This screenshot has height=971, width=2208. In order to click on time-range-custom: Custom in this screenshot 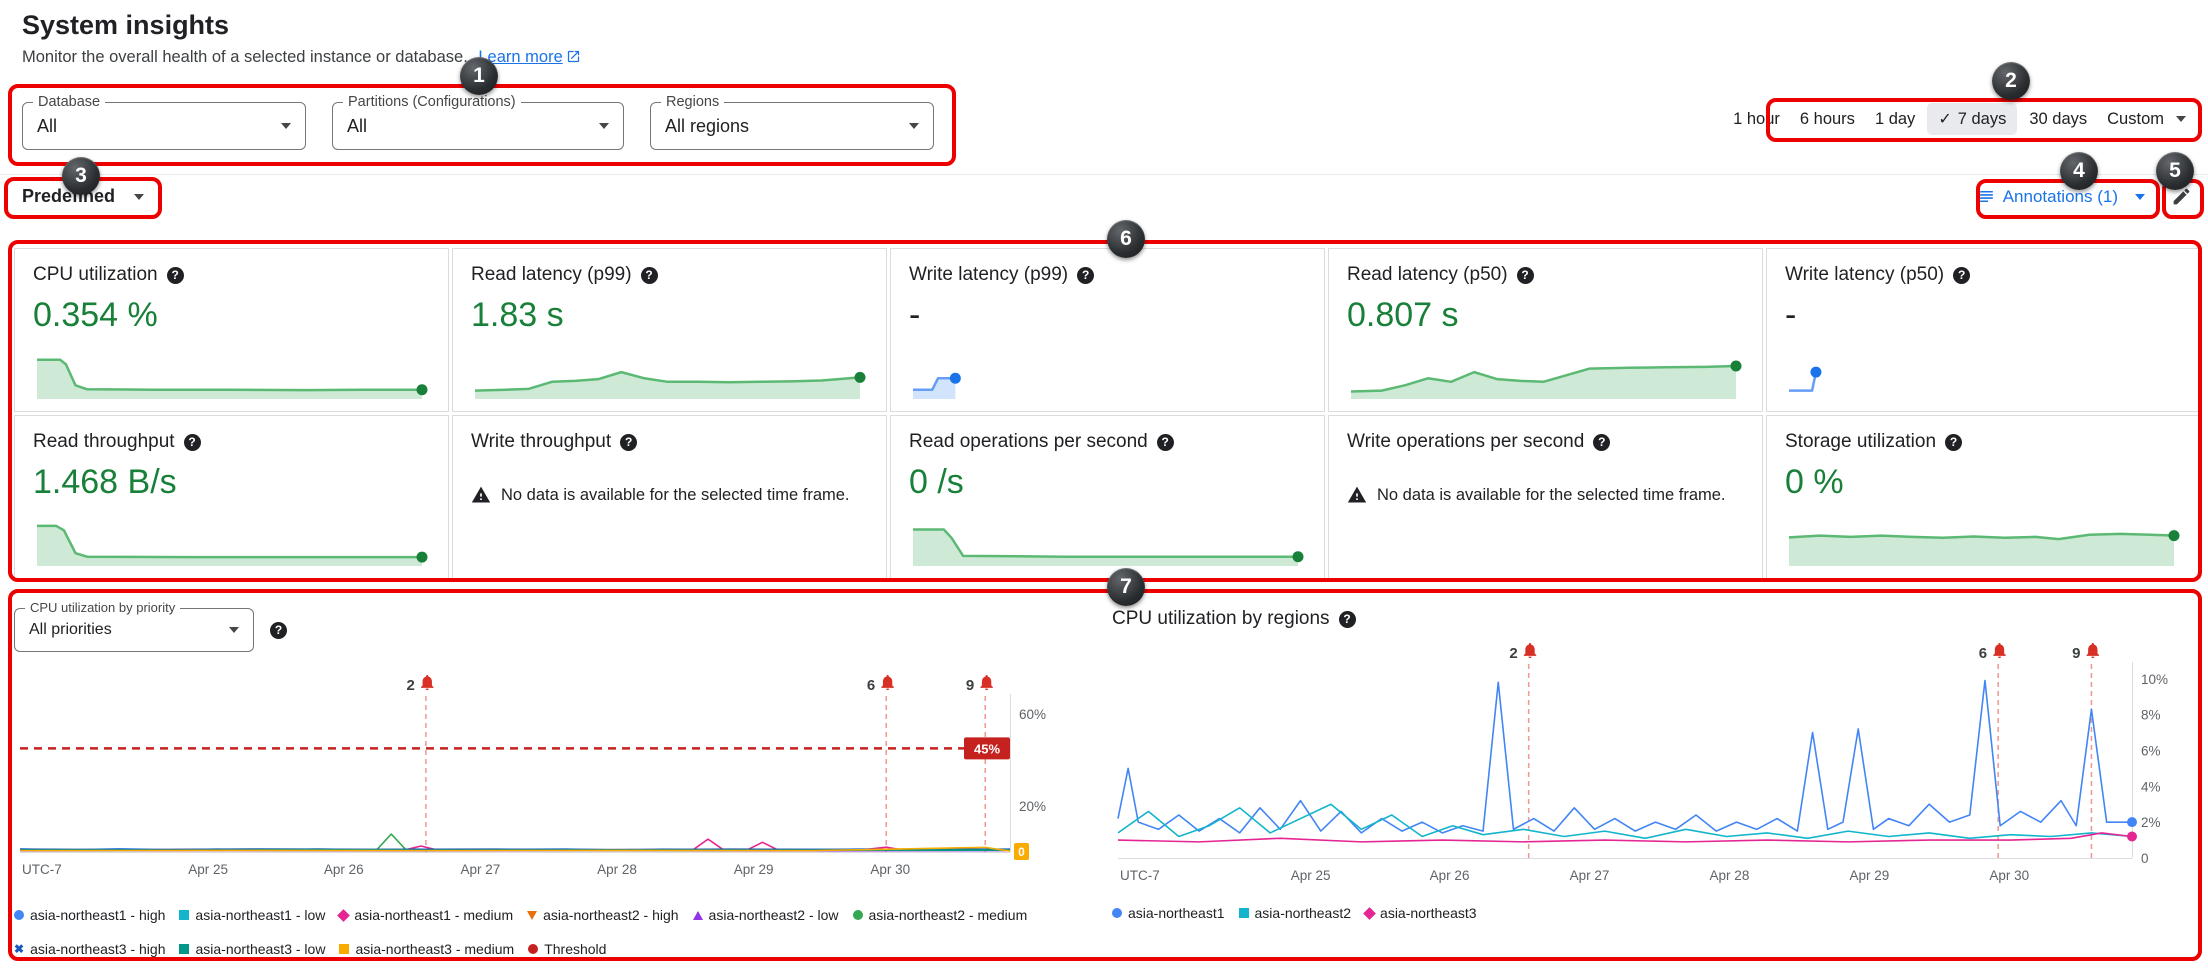, I will do `click(2146, 119)`.